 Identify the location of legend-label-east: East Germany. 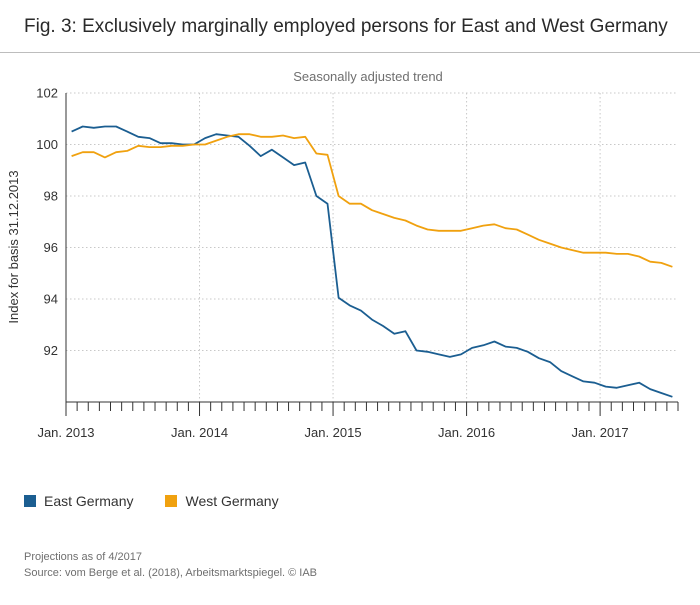
(89, 501).